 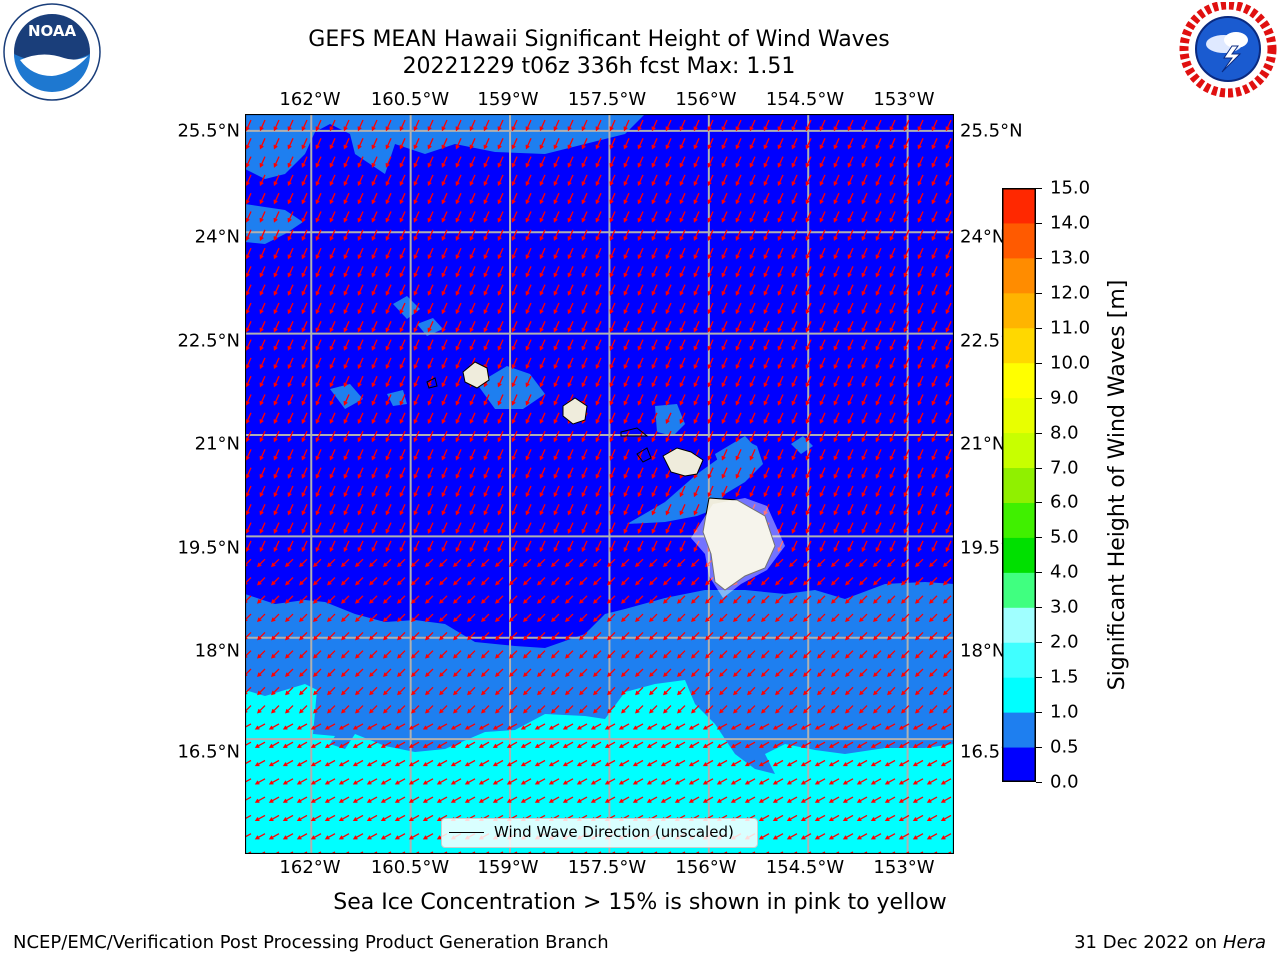 What do you see at coordinates (634, 432) in the screenshot?
I see `island-molokai` at bounding box center [634, 432].